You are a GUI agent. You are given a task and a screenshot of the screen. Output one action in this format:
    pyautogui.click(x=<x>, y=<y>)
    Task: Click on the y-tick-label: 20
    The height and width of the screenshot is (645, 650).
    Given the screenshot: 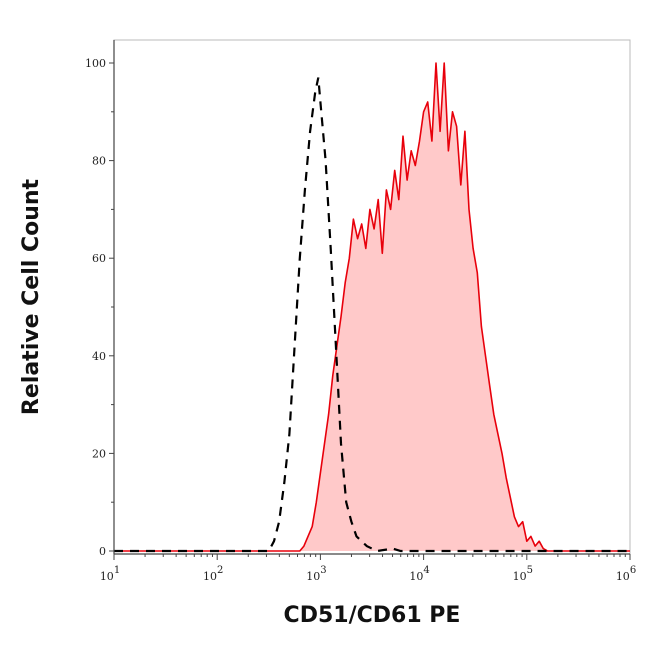 What is the action you would take?
    pyautogui.click(x=99, y=453)
    